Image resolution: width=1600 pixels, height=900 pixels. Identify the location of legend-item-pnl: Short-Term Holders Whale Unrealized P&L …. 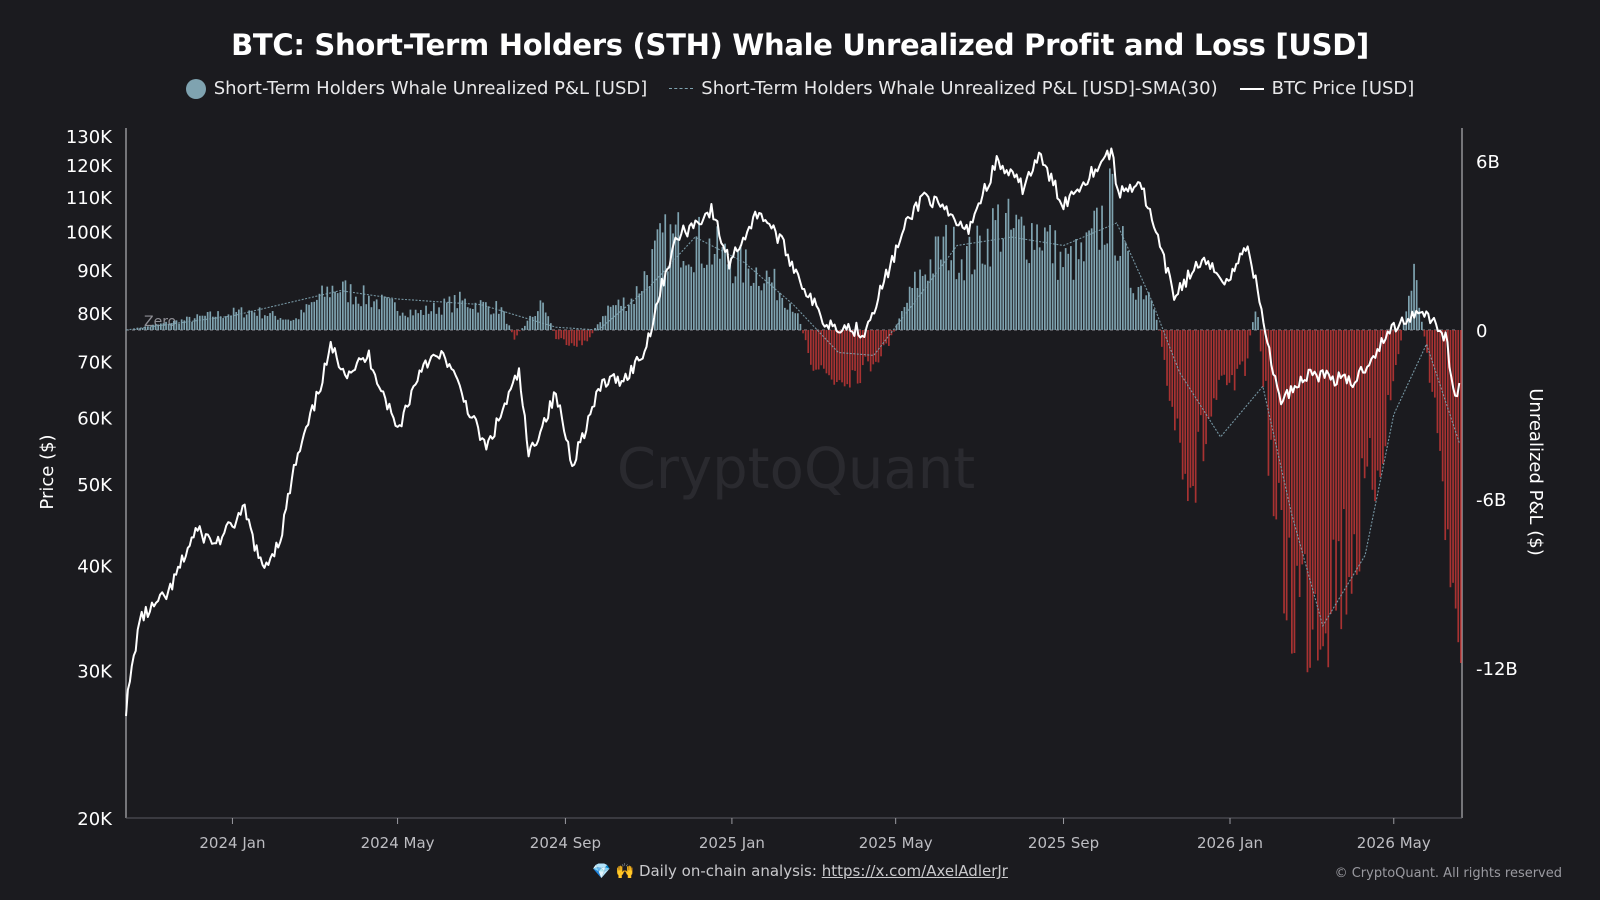
(416, 88).